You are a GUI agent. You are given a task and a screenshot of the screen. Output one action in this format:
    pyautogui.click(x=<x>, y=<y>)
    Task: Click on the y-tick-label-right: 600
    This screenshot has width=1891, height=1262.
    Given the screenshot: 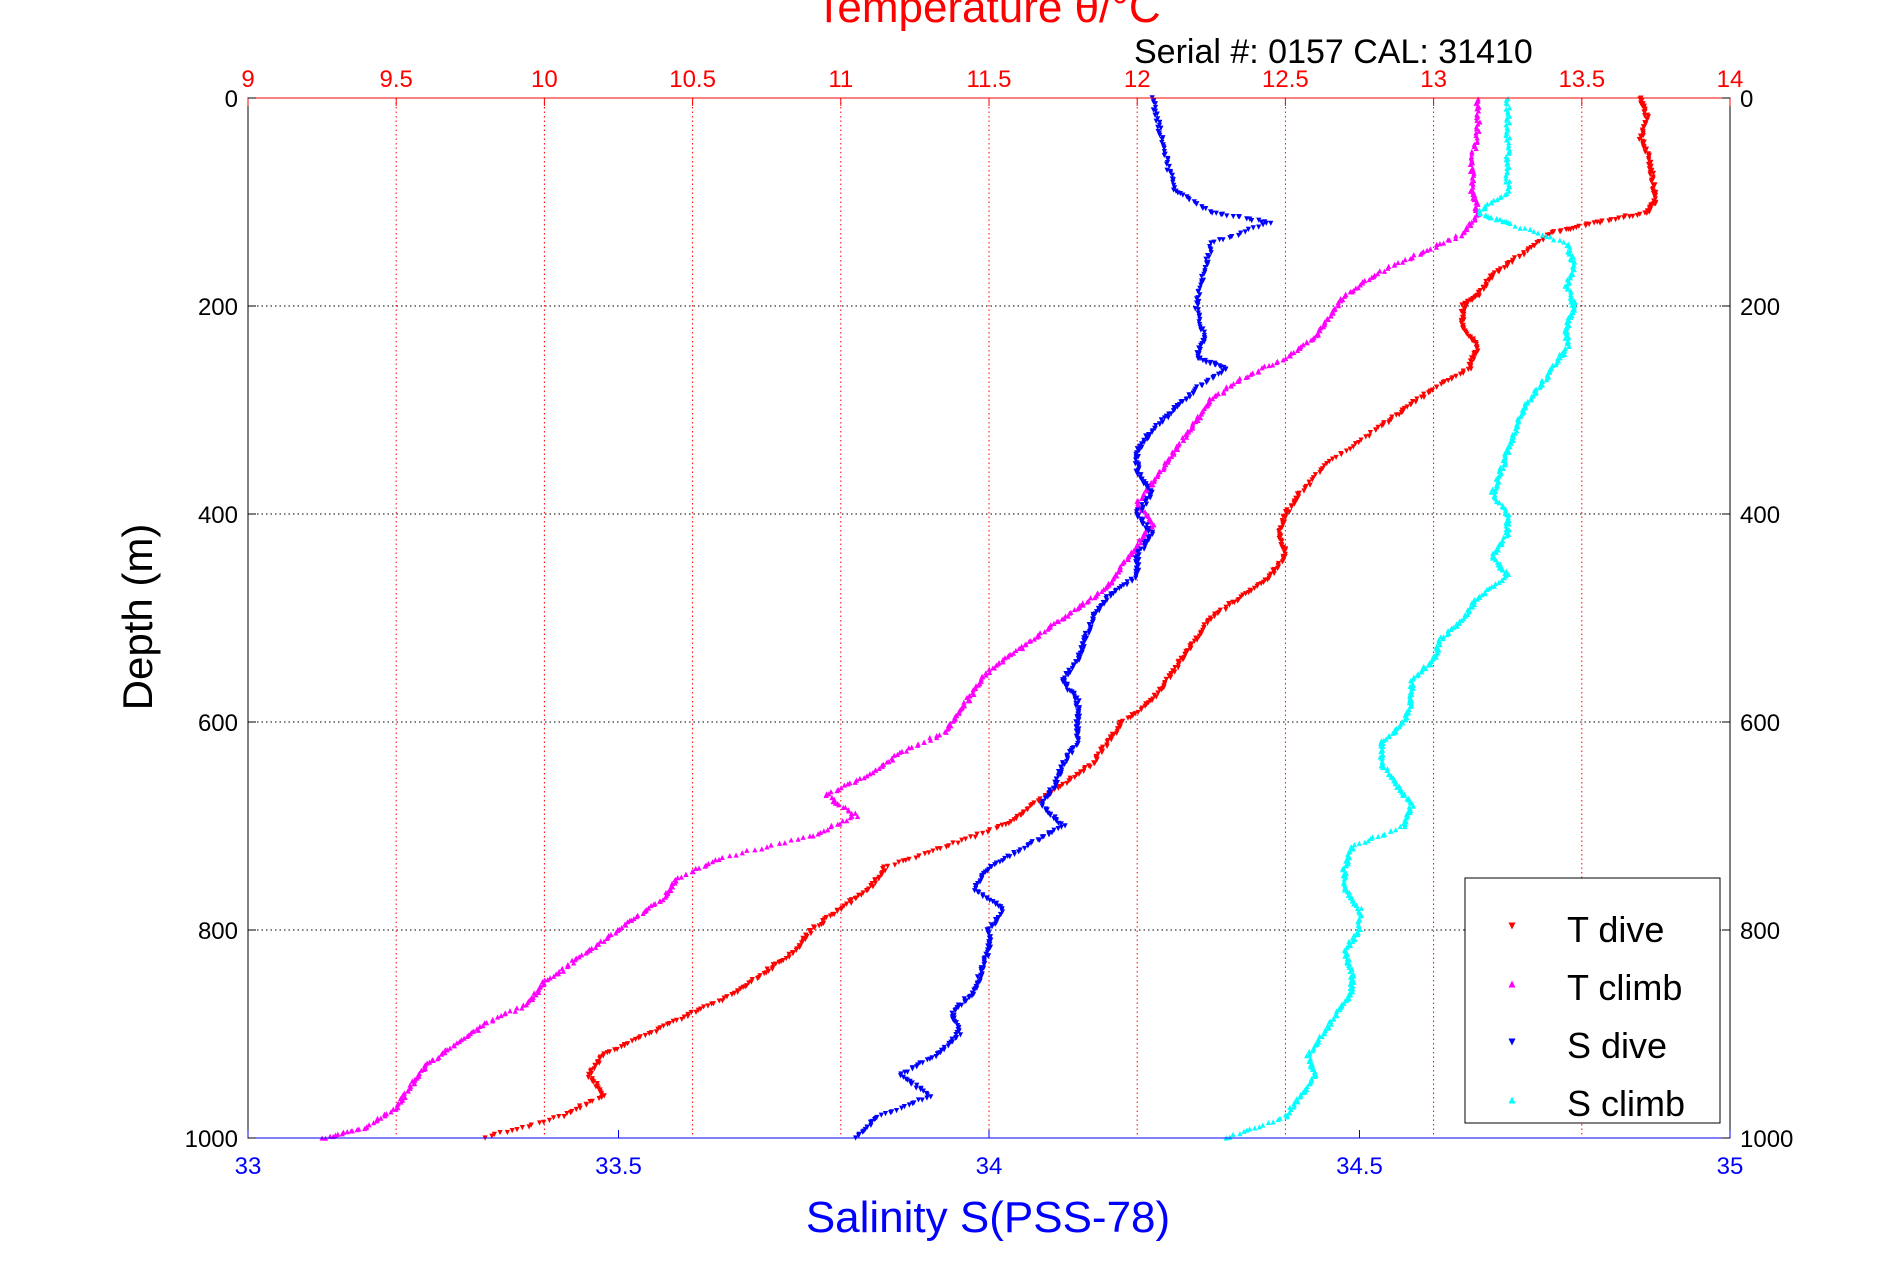 What is the action you would take?
    pyautogui.click(x=1760, y=723)
    